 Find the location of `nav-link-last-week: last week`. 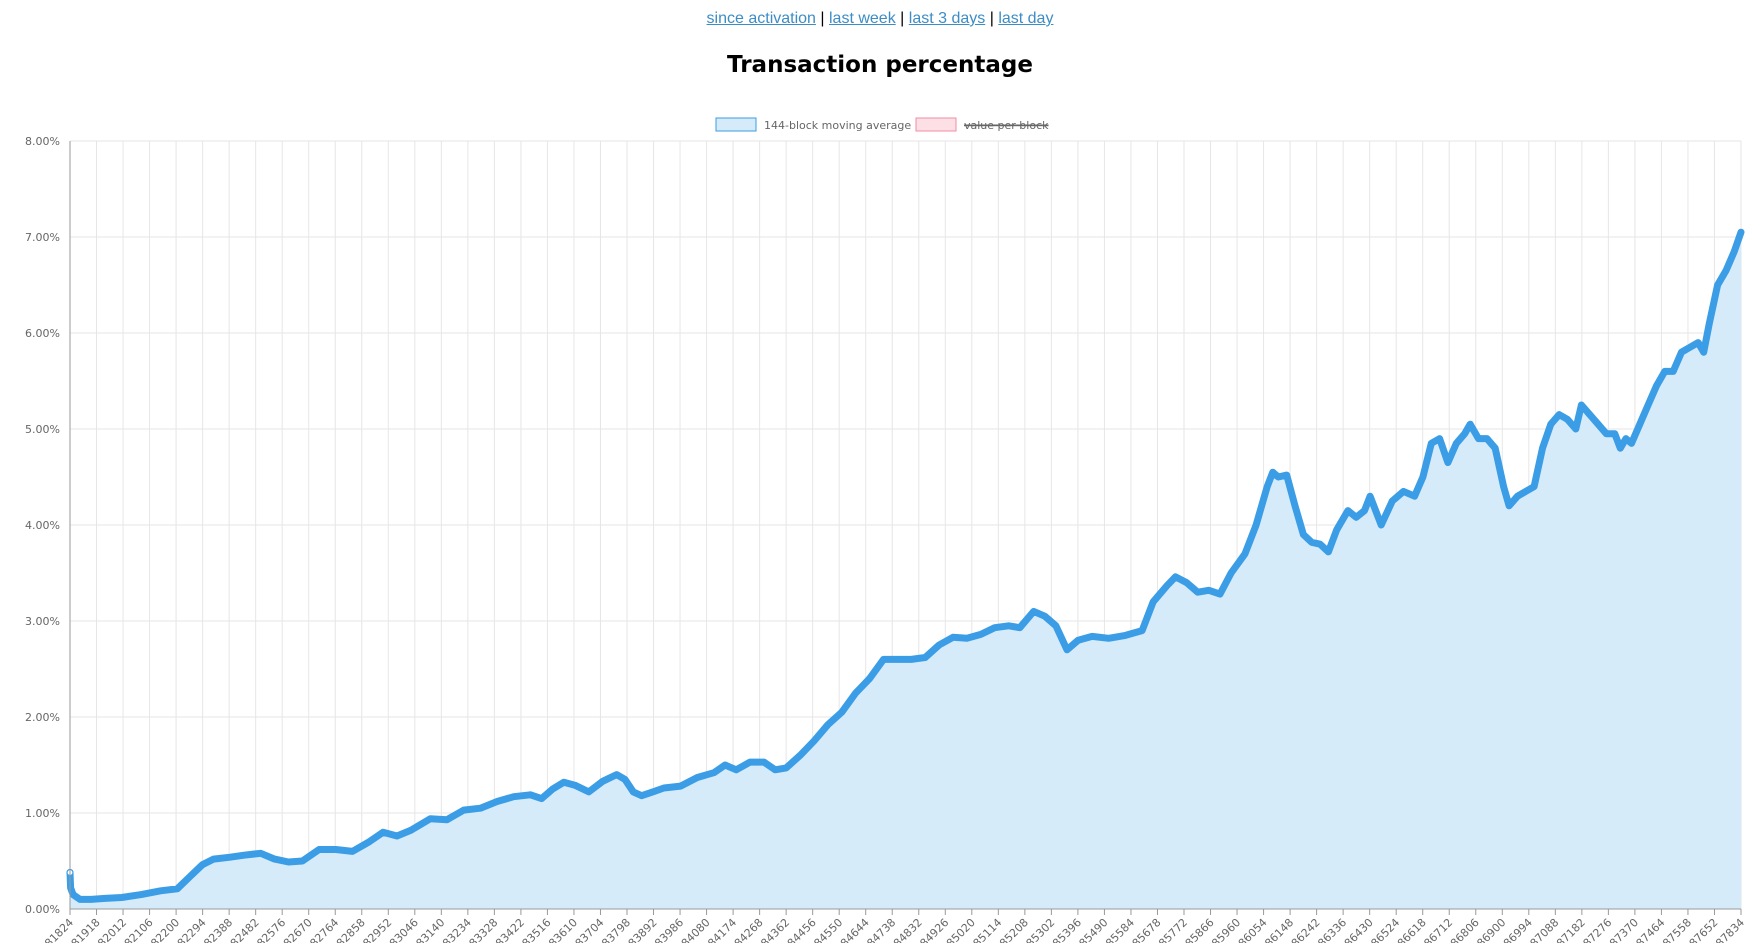

nav-link-last-week: last week is located at coordinates (862, 18).